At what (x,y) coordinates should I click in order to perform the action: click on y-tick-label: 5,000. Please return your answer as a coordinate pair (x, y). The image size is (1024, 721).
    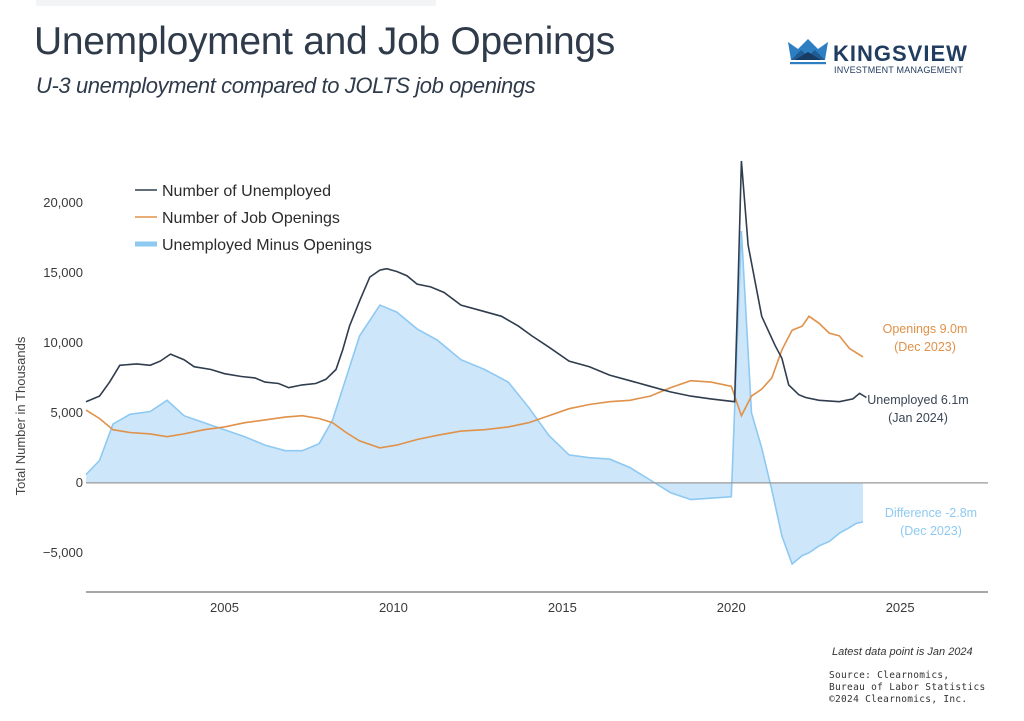
    Looking at the image, I should click on (66, 412).